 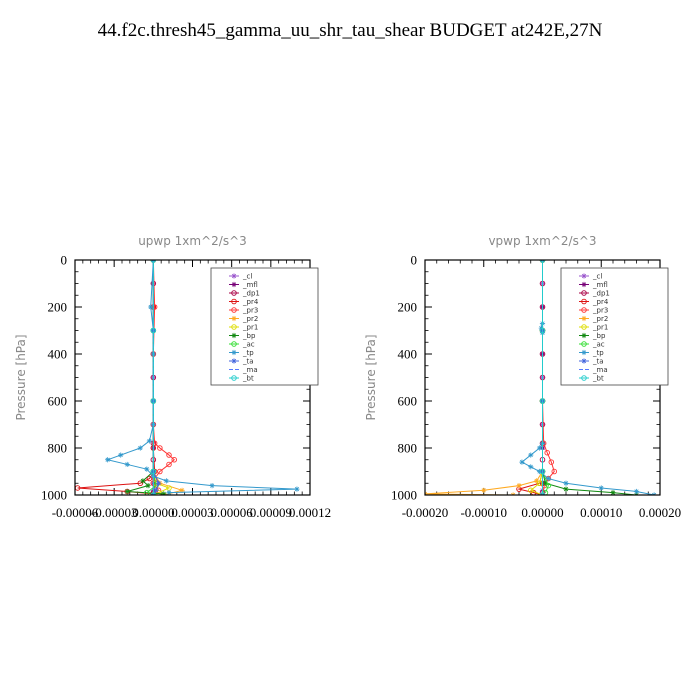 I want to click on legend-label: _pr4, so click(x=600, y=302).